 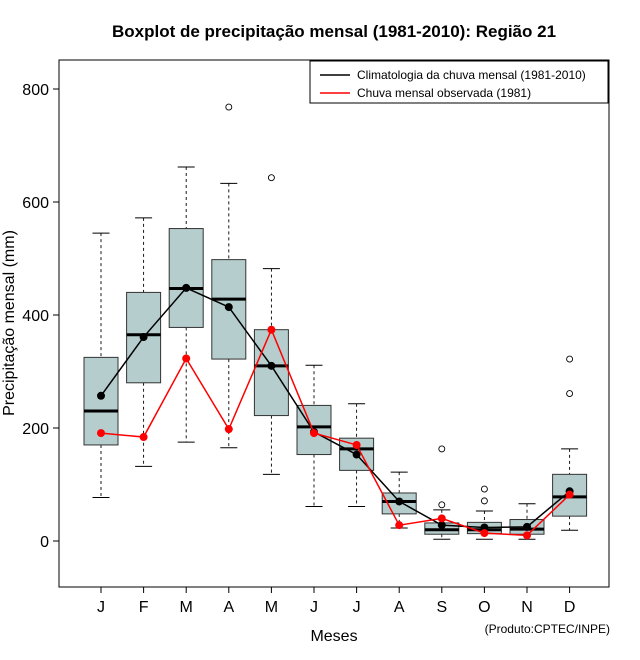 I want to click on y-axis-label: Precipitação mensal (mm), so click(x=9, y=323).